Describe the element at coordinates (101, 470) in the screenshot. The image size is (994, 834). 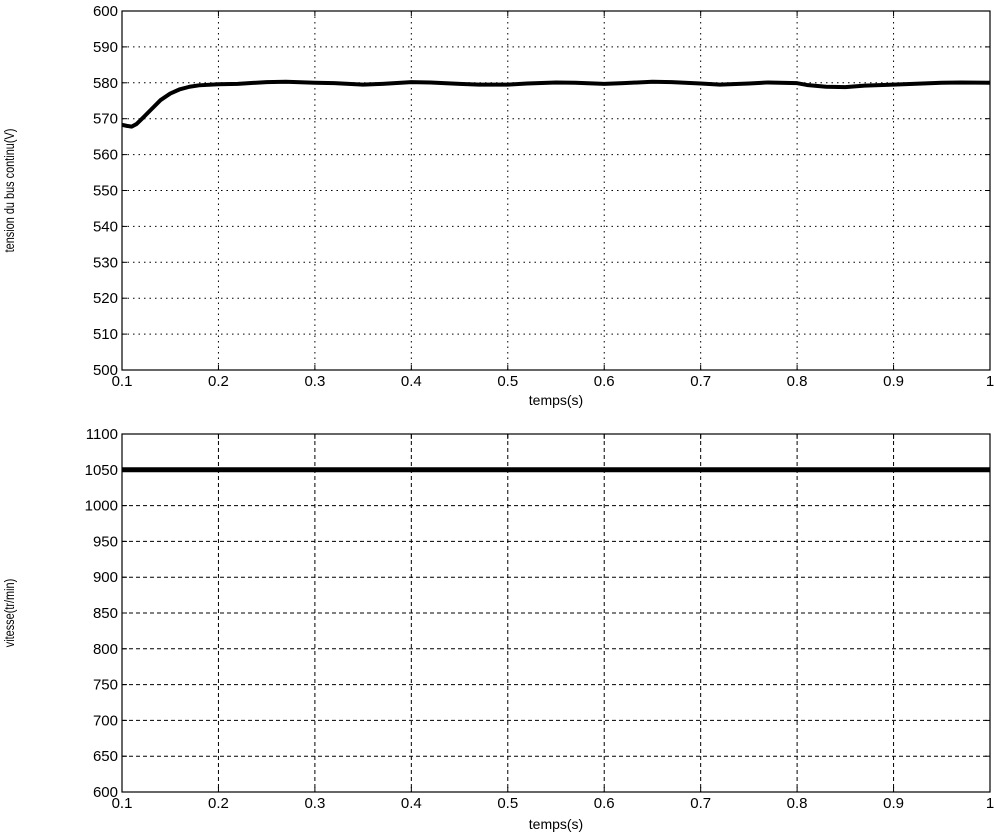
I see `y-tick-label: 1050` at that location.